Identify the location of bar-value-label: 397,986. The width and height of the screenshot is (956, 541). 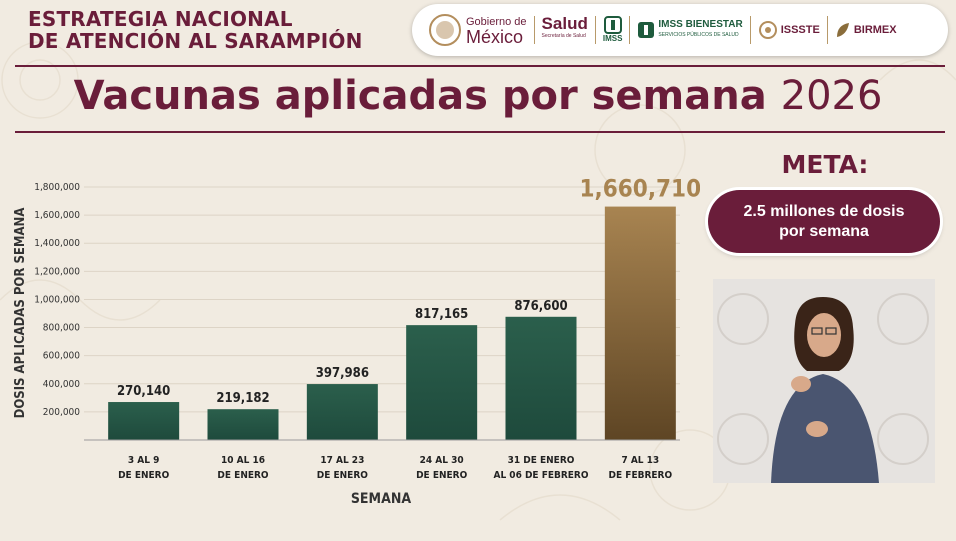
(342, 373).